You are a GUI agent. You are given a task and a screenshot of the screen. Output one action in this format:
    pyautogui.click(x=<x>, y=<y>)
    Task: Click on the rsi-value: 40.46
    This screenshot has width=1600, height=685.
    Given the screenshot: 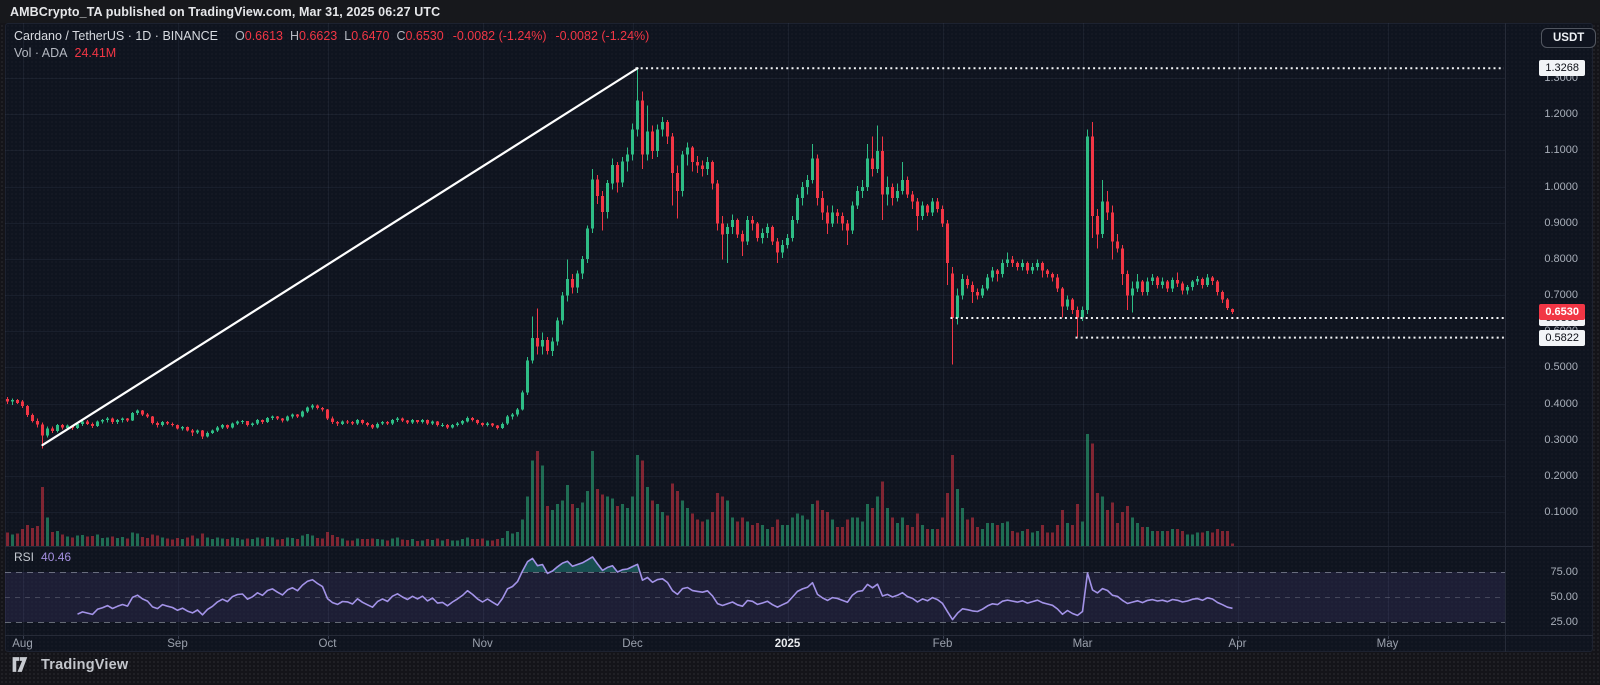 What is the action you would take?
    pyautogui.click(x=56, y=557)
    